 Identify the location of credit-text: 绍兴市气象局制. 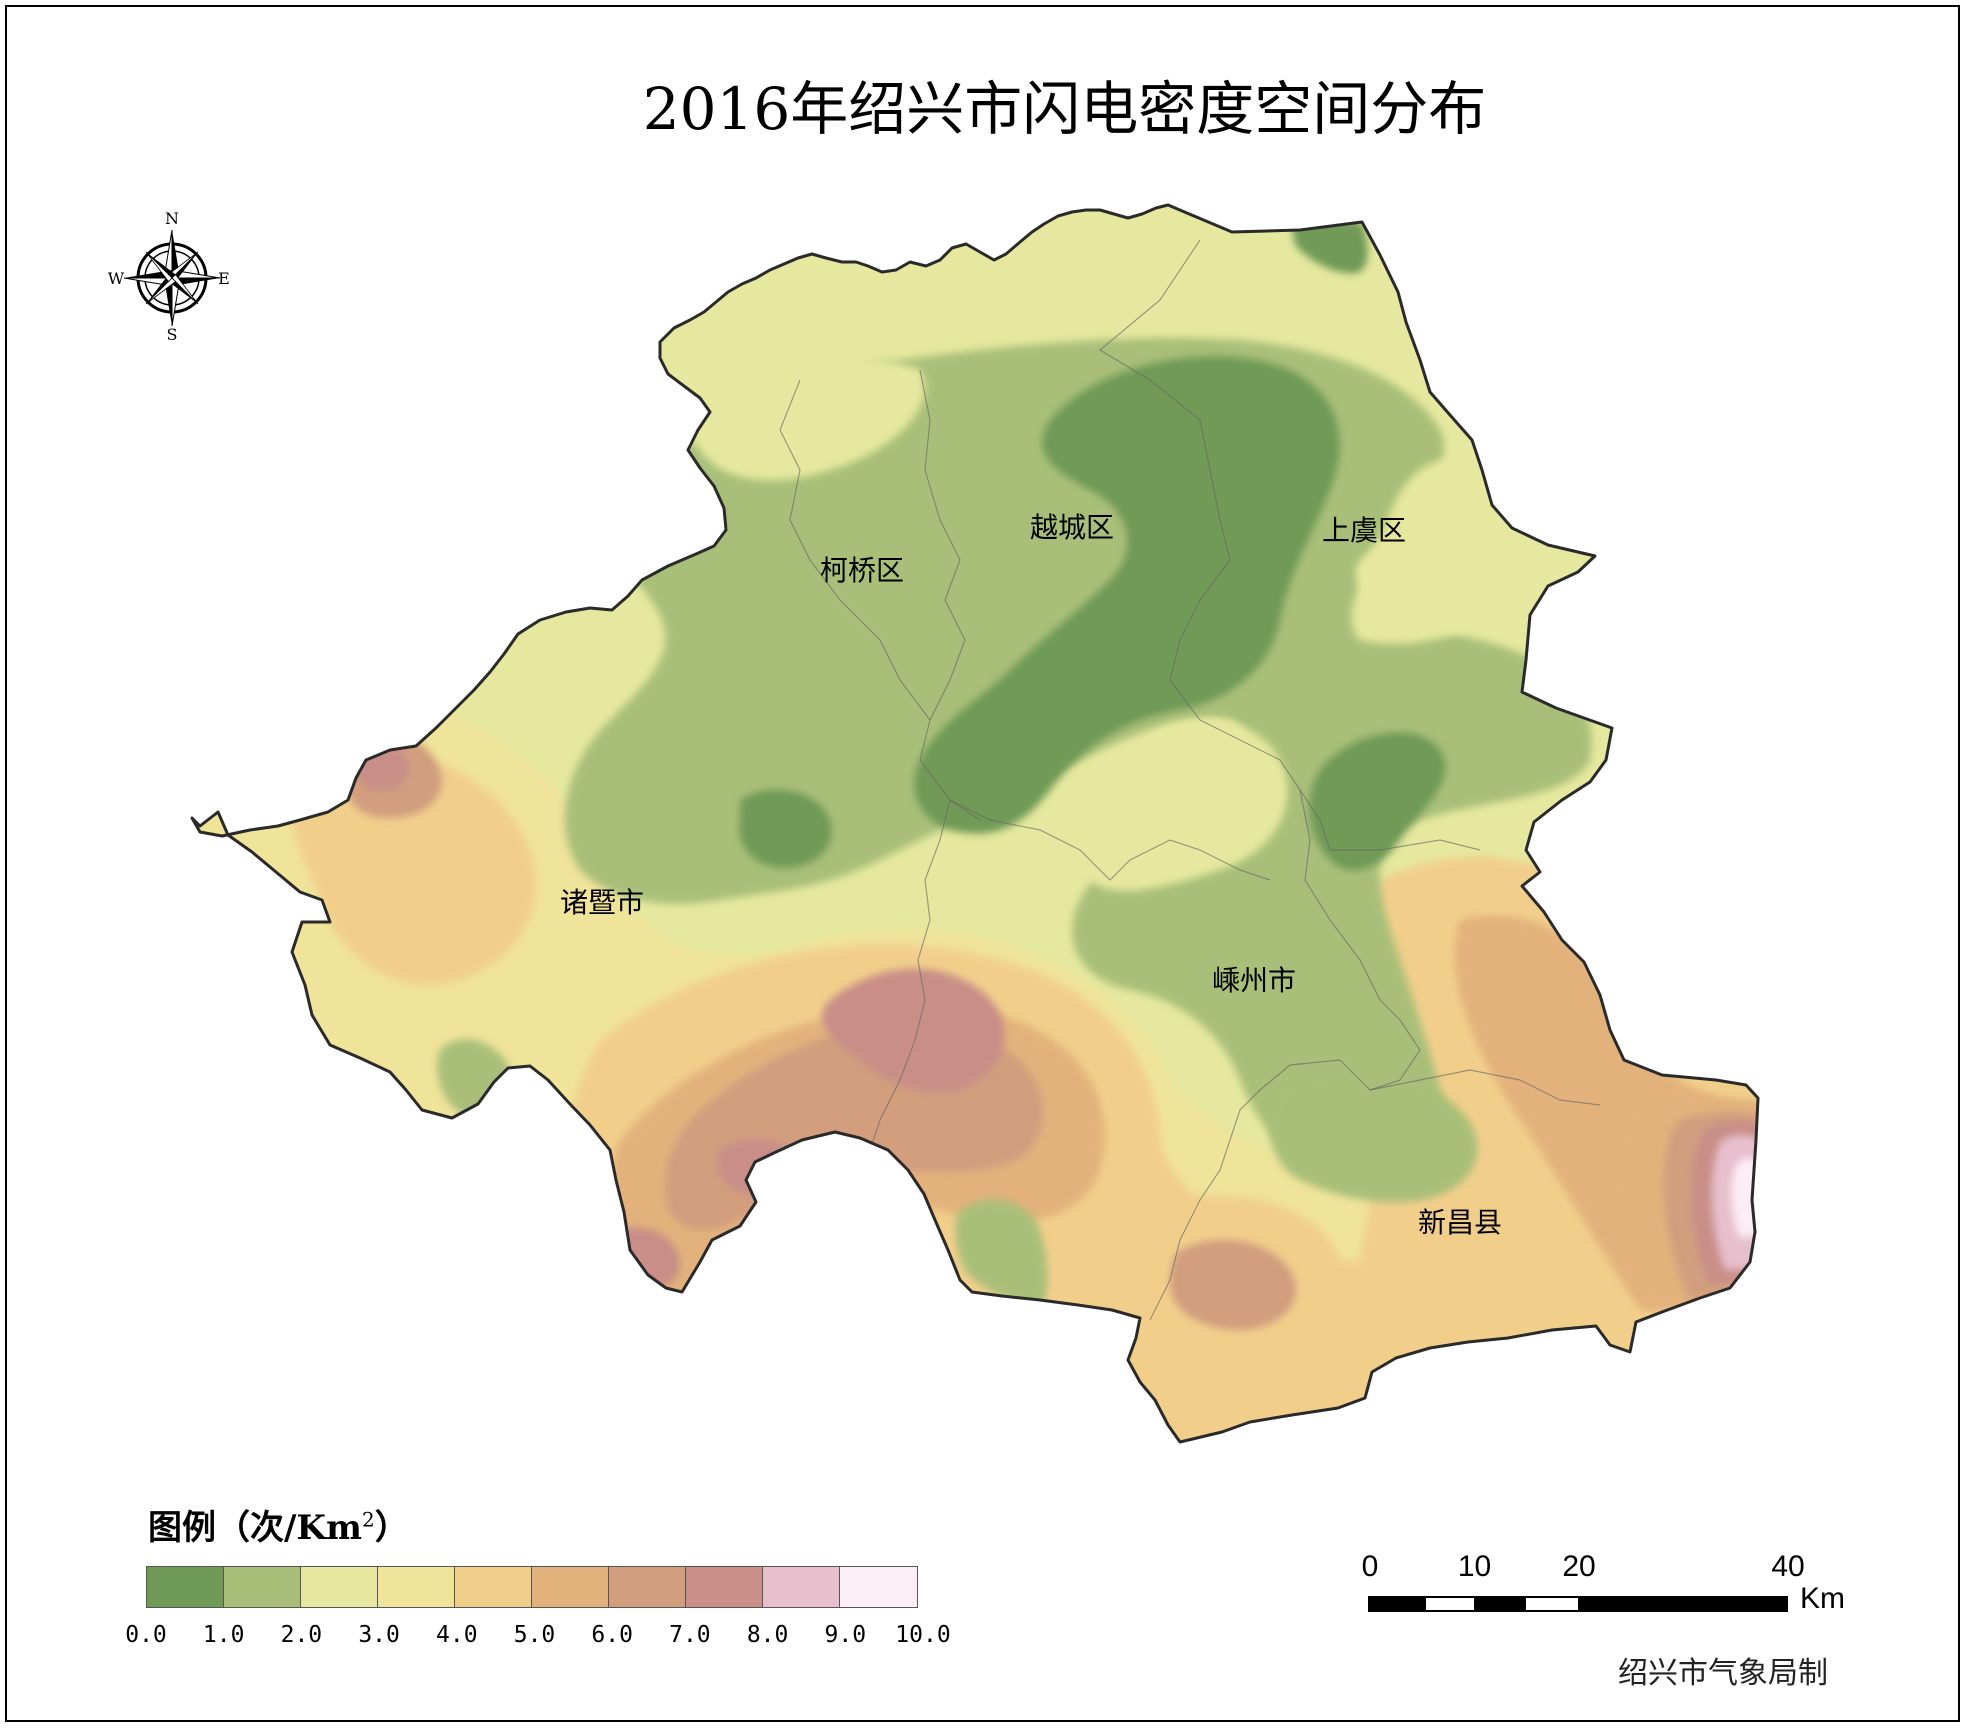
(1723, 1673).